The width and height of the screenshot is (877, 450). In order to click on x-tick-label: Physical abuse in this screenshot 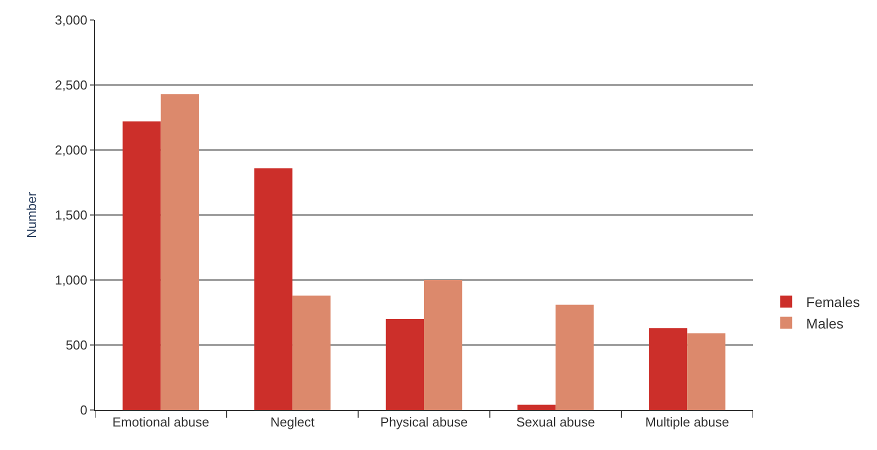, I will do `click(424, 422)`.